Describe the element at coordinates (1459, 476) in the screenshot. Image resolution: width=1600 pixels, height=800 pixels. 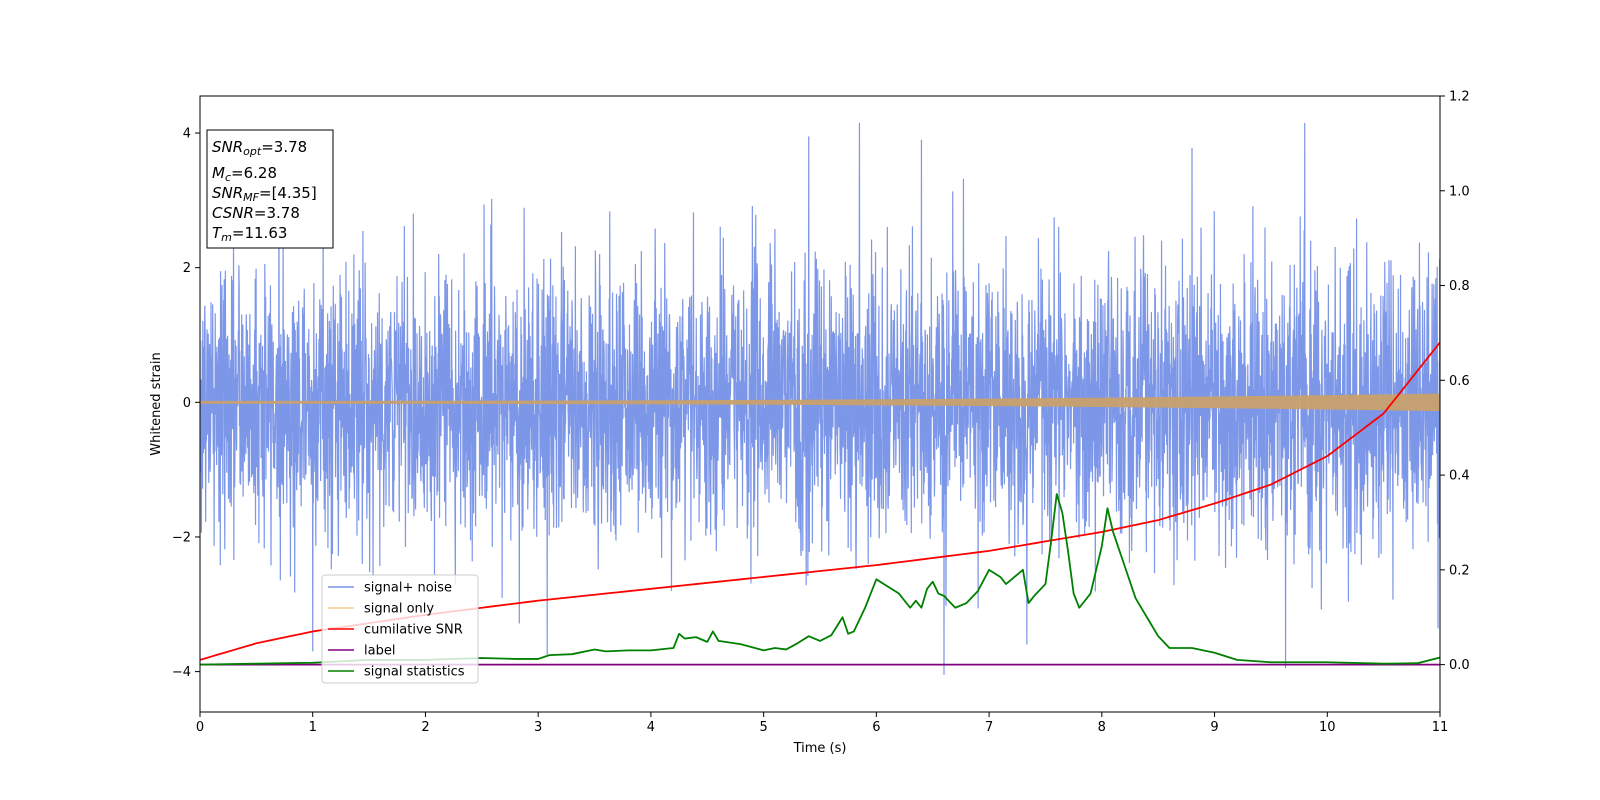
I see `y-right-tick-label: 0.4` at that location.